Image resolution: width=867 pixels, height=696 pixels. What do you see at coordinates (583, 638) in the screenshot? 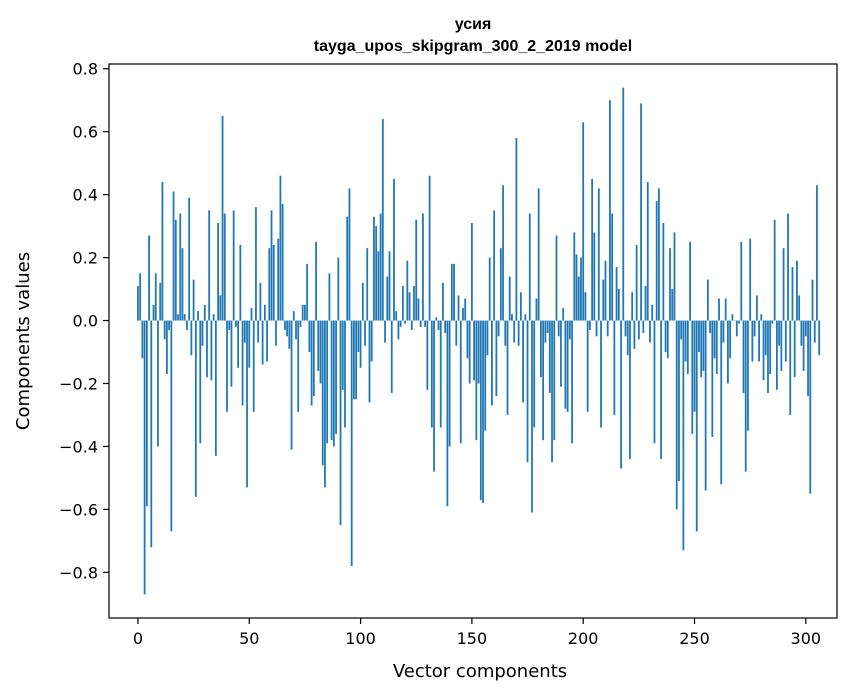
I see `x-tick-label: 200` at bounding box center [583, 638].